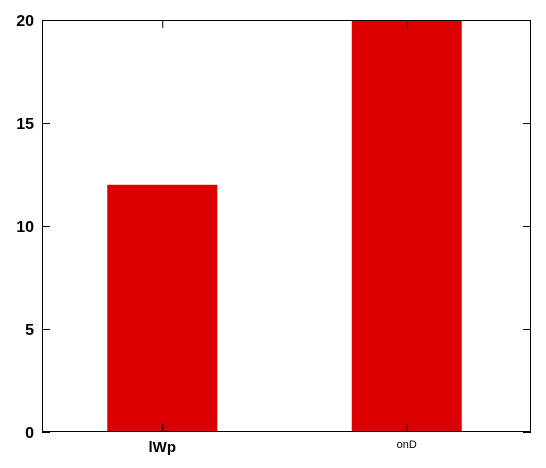  I want to click on y-tick-label-15: 15, so click(25, 124).